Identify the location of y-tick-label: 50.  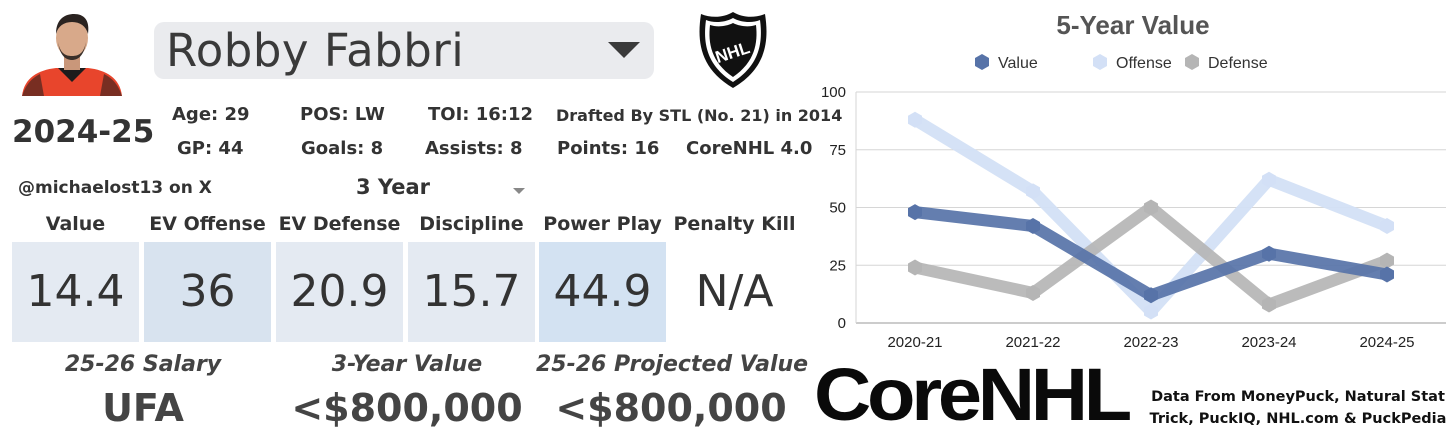
(837, 208).